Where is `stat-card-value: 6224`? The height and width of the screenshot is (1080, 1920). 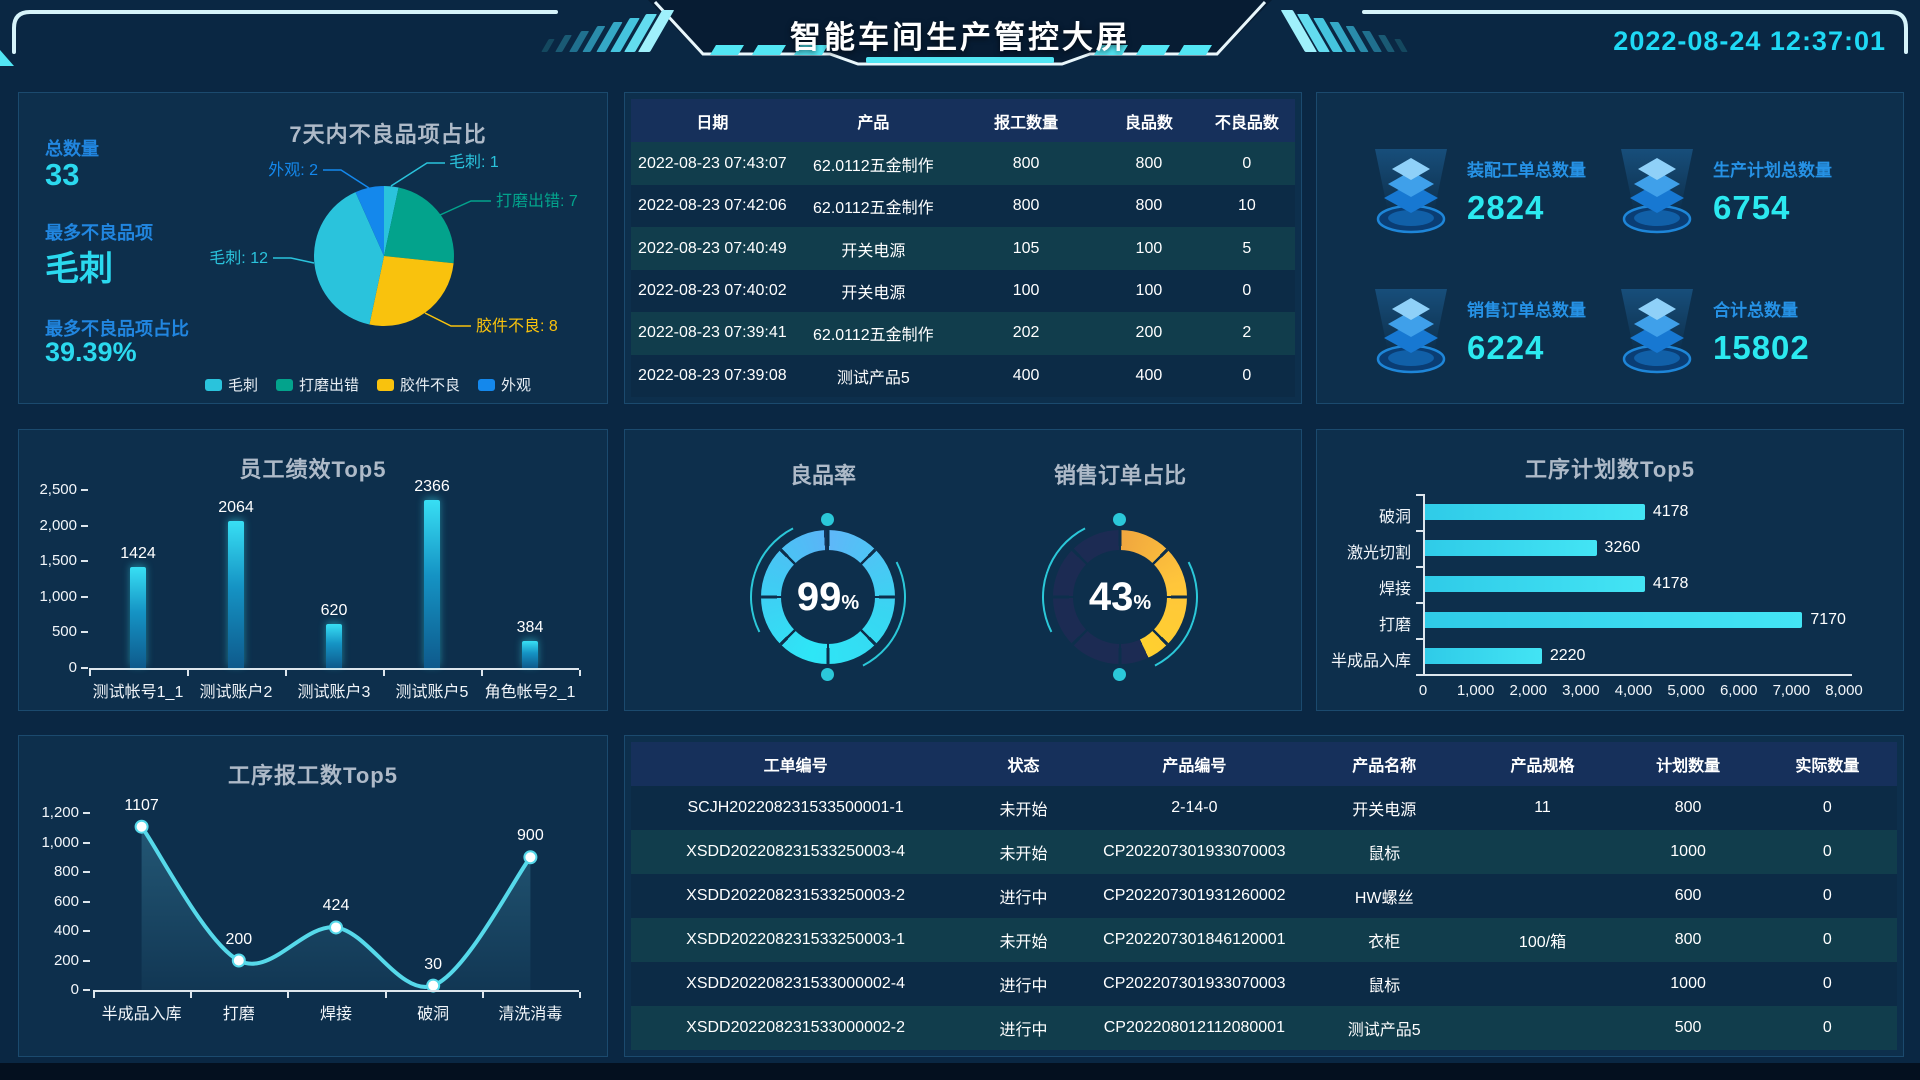 stat-card-value: 6224 is located at coordinates (1506, 347).